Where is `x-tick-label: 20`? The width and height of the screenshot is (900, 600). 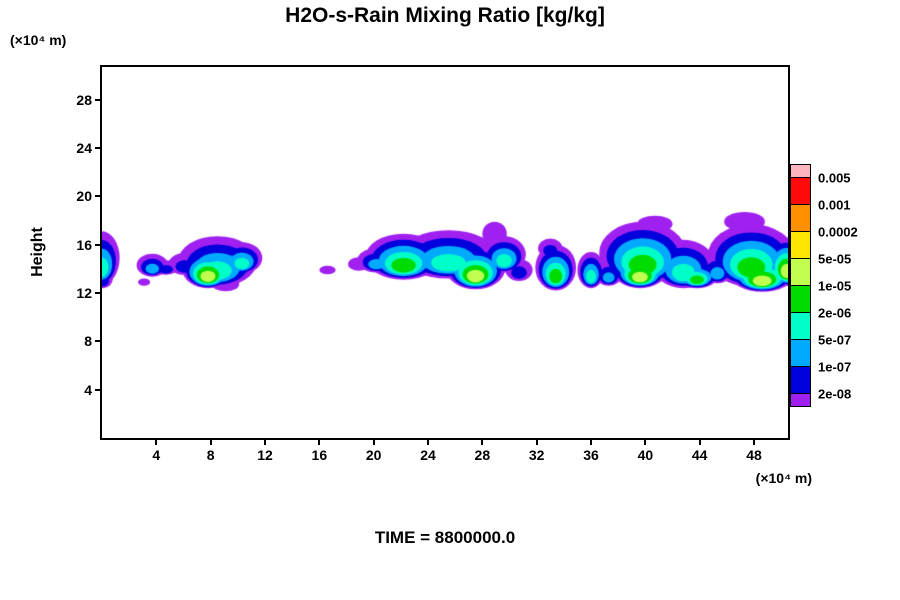 x-tick-label: 20 is located at coordinates (373, 455).